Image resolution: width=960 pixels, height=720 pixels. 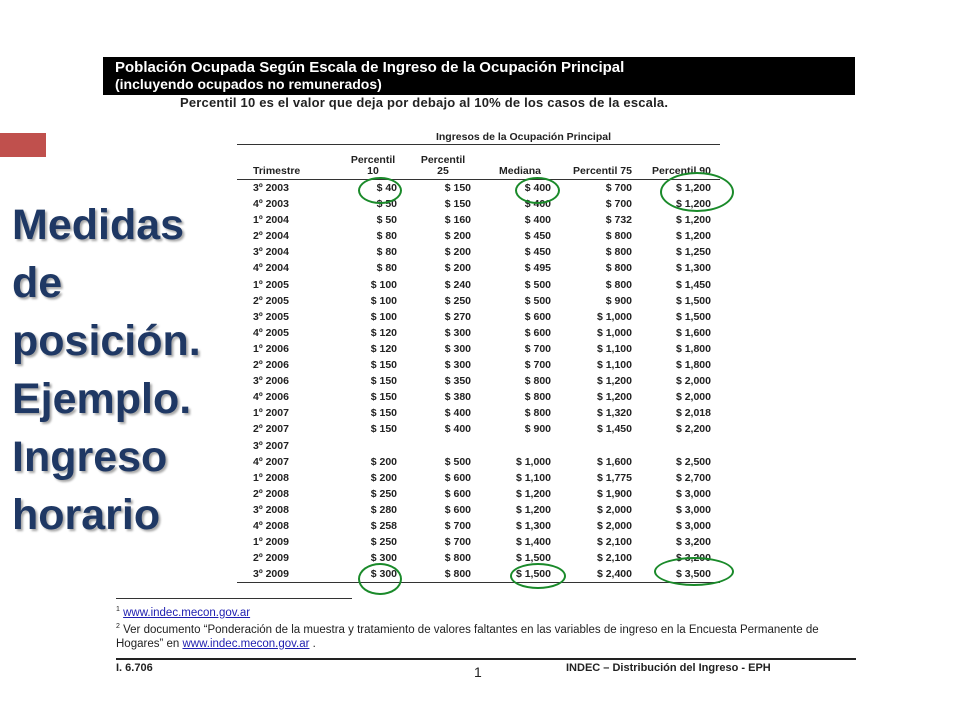 I want to click on table-row: 3º 2005 $ 100 $ 270 $ 600 $ 1,000 $ 1,500, so click(x=478, y=317).